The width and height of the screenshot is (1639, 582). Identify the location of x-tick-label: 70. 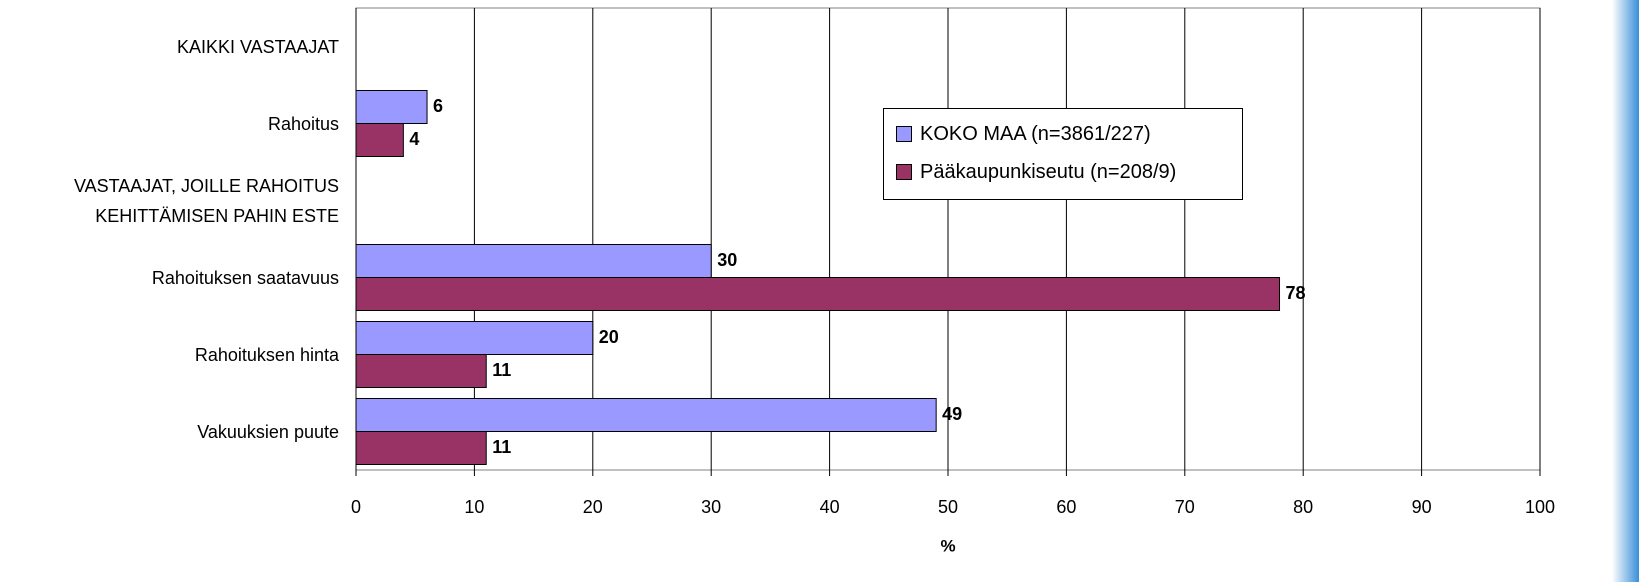
(1185, 507).